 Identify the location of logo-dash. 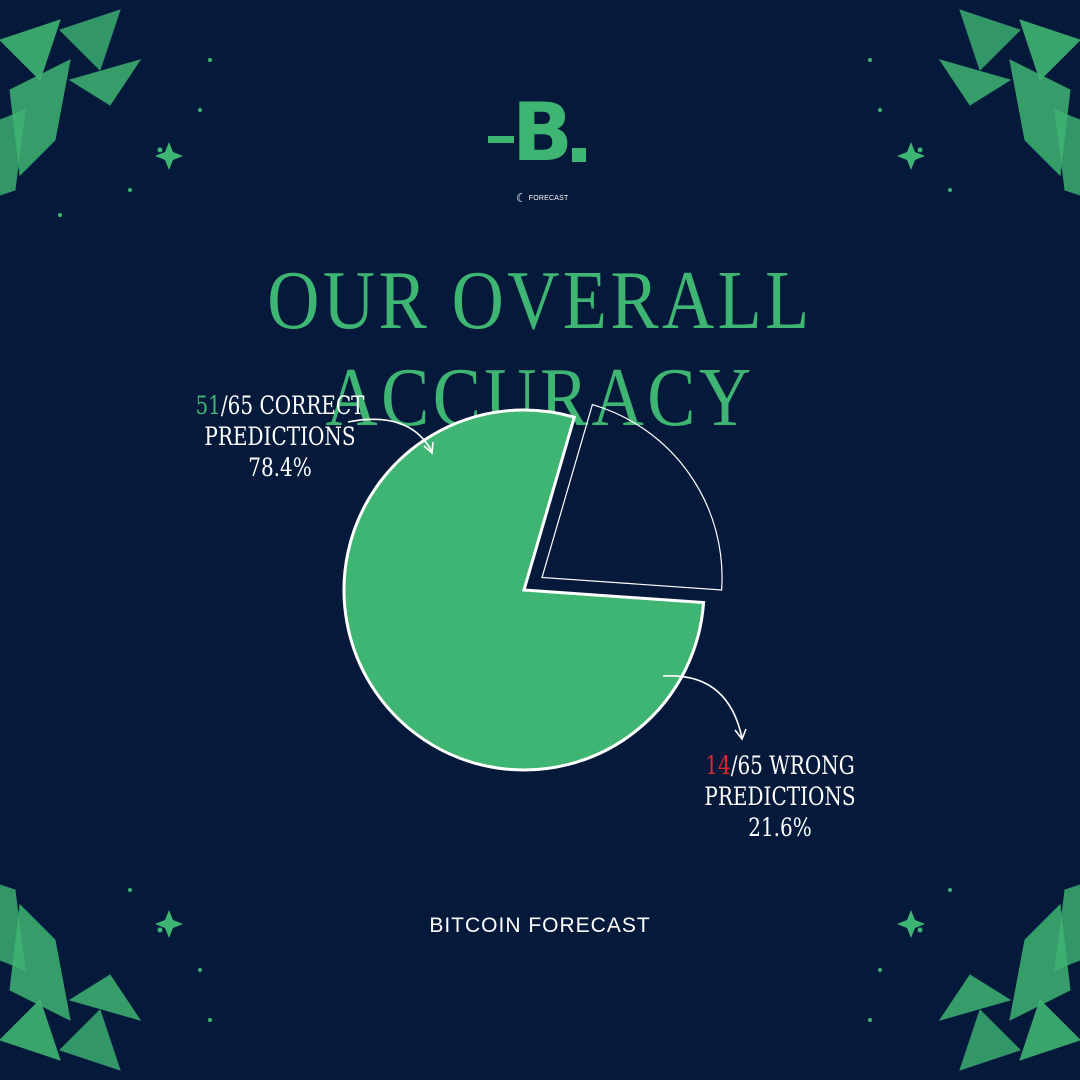
(501, 139).